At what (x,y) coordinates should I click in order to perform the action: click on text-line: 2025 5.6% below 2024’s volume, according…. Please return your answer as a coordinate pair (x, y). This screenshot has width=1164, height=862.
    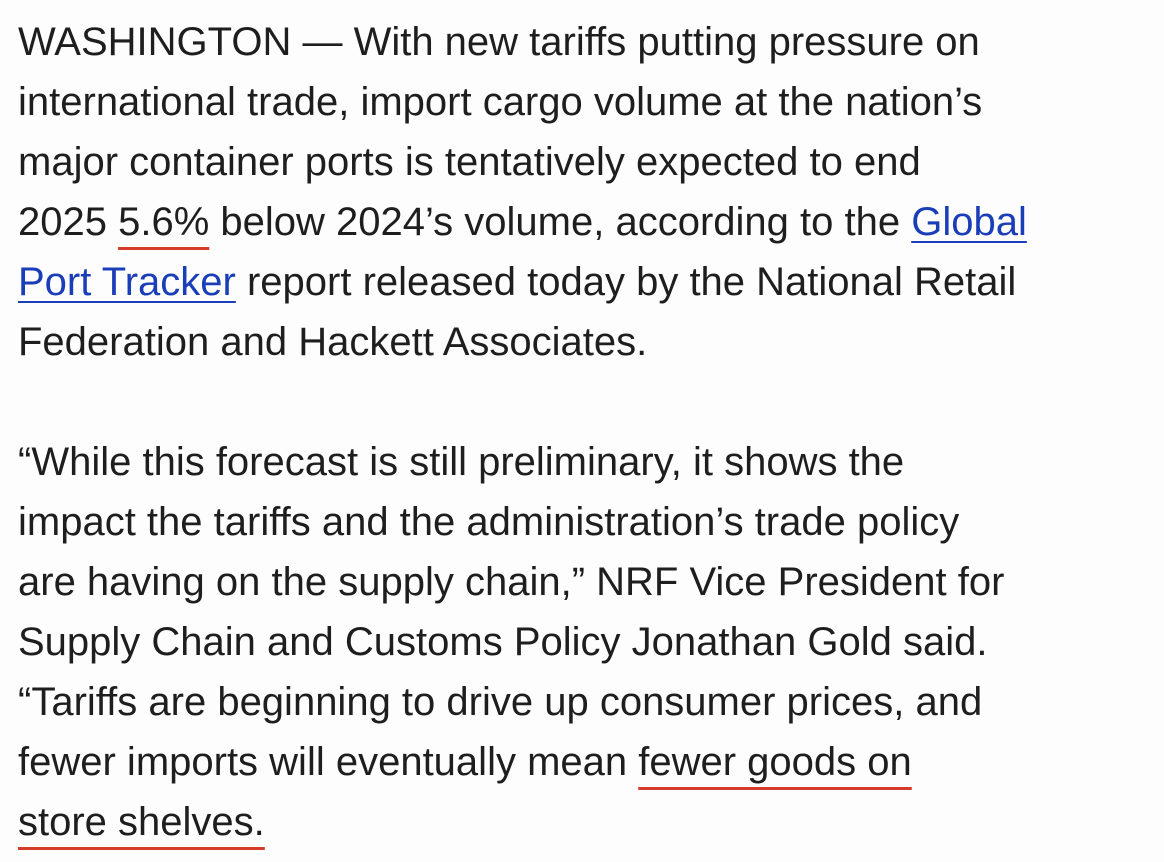
    Looking at the image, I should click on (591, 222).